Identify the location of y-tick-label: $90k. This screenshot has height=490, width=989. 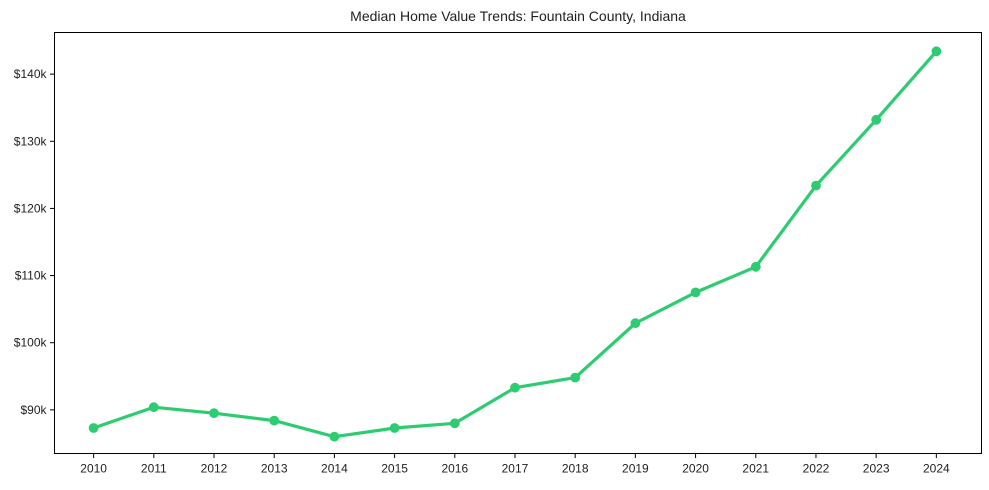
(33, 410).